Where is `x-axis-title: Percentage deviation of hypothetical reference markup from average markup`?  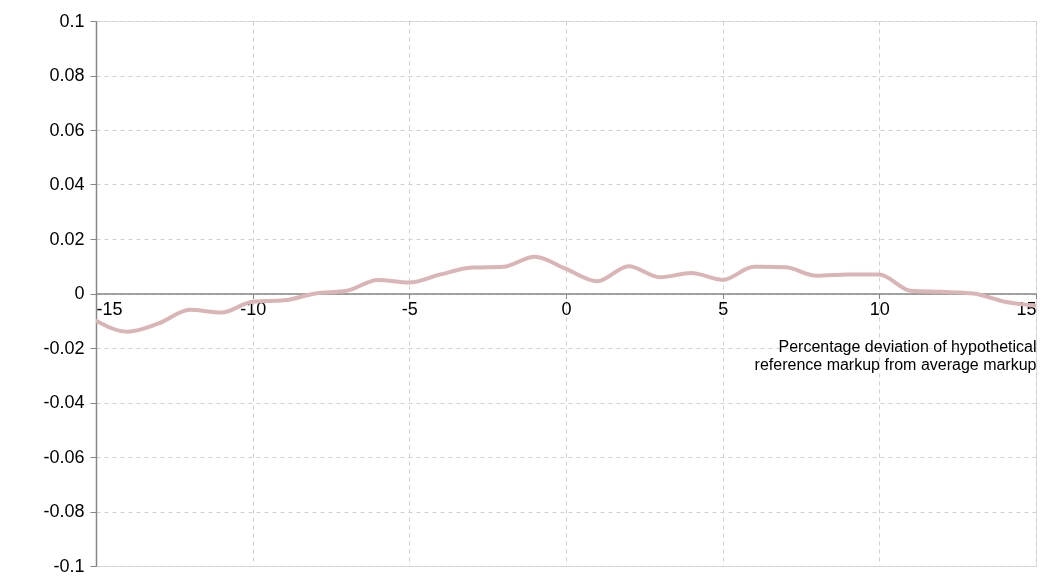 x-axis-title: Percentage deviation of hypothetical reference markup from average markup is located at coordinates (895, 355).